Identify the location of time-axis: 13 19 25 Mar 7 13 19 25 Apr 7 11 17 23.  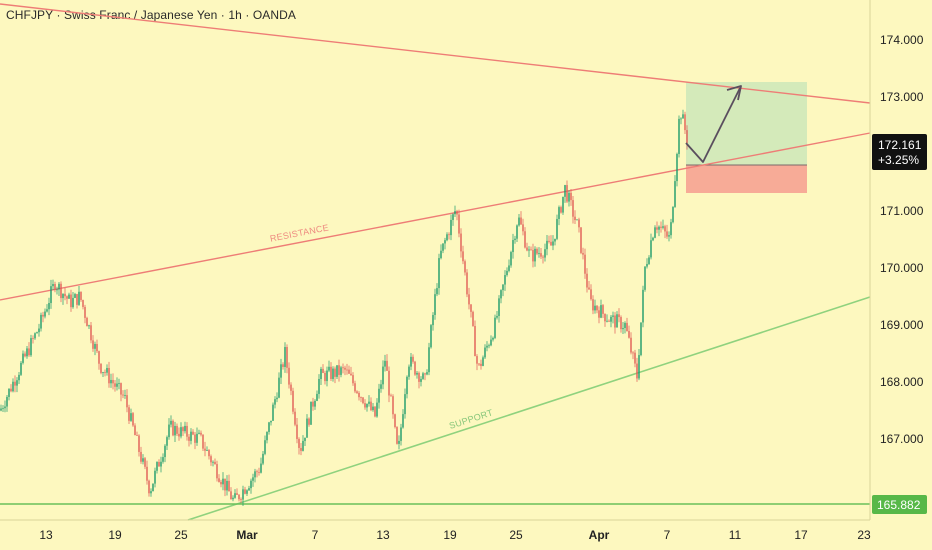
(455, 535).